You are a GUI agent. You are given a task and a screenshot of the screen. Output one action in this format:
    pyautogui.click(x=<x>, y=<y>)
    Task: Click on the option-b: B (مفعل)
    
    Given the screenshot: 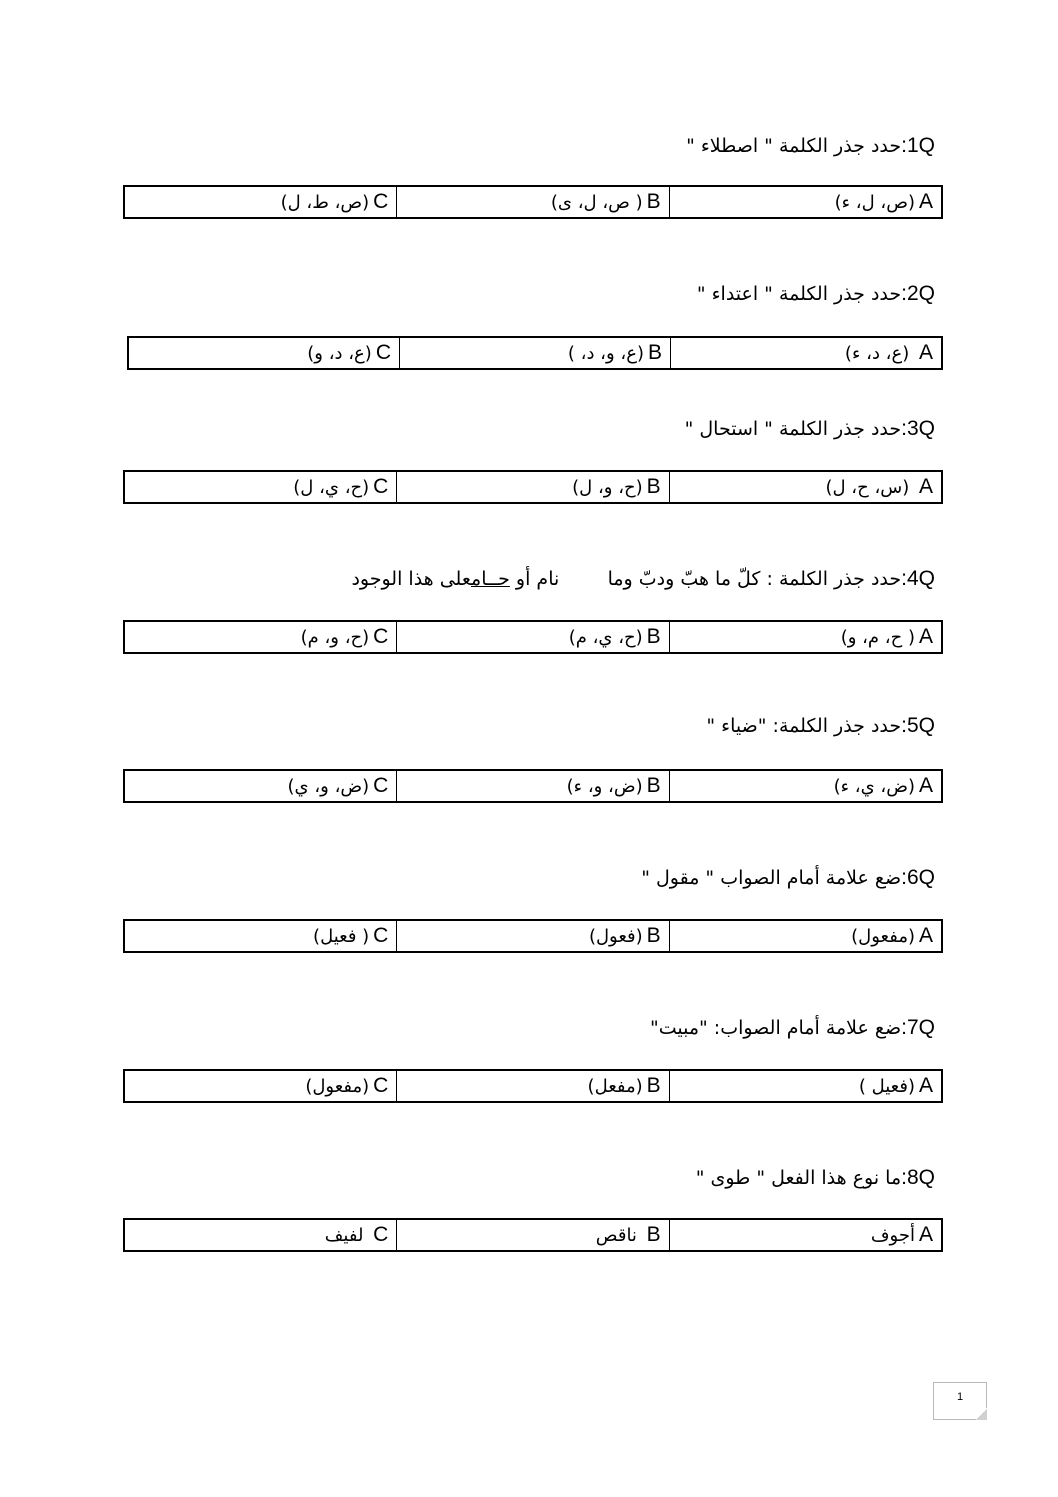 What is the action you would take?
    pyautogui.click(x=533, y=1086)
    